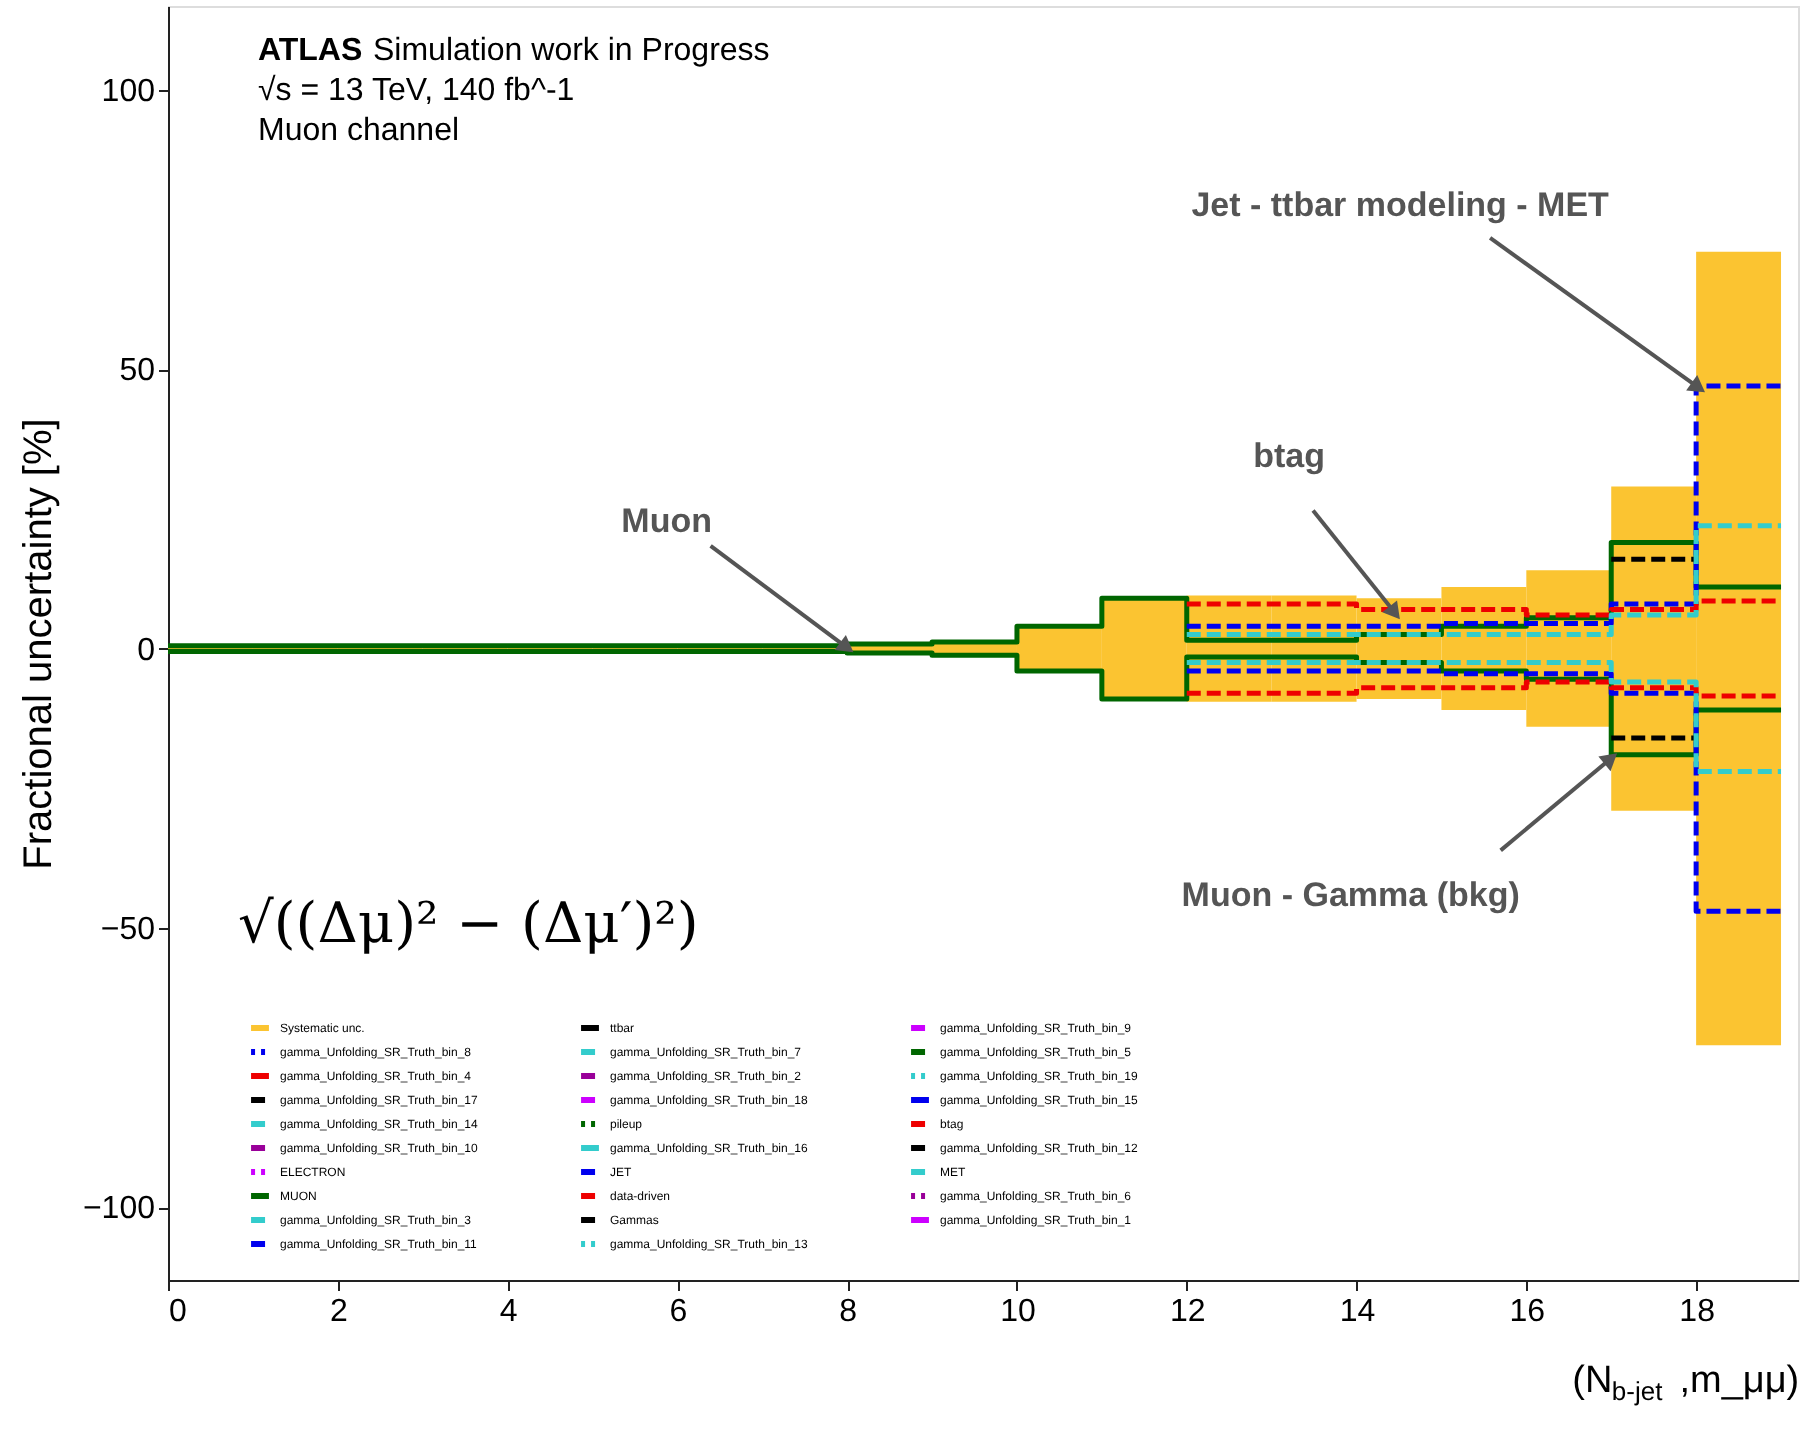 The height and width of the screenshot is (1452, 1820). I want to click on annotation: Muon, so click(666, 520).